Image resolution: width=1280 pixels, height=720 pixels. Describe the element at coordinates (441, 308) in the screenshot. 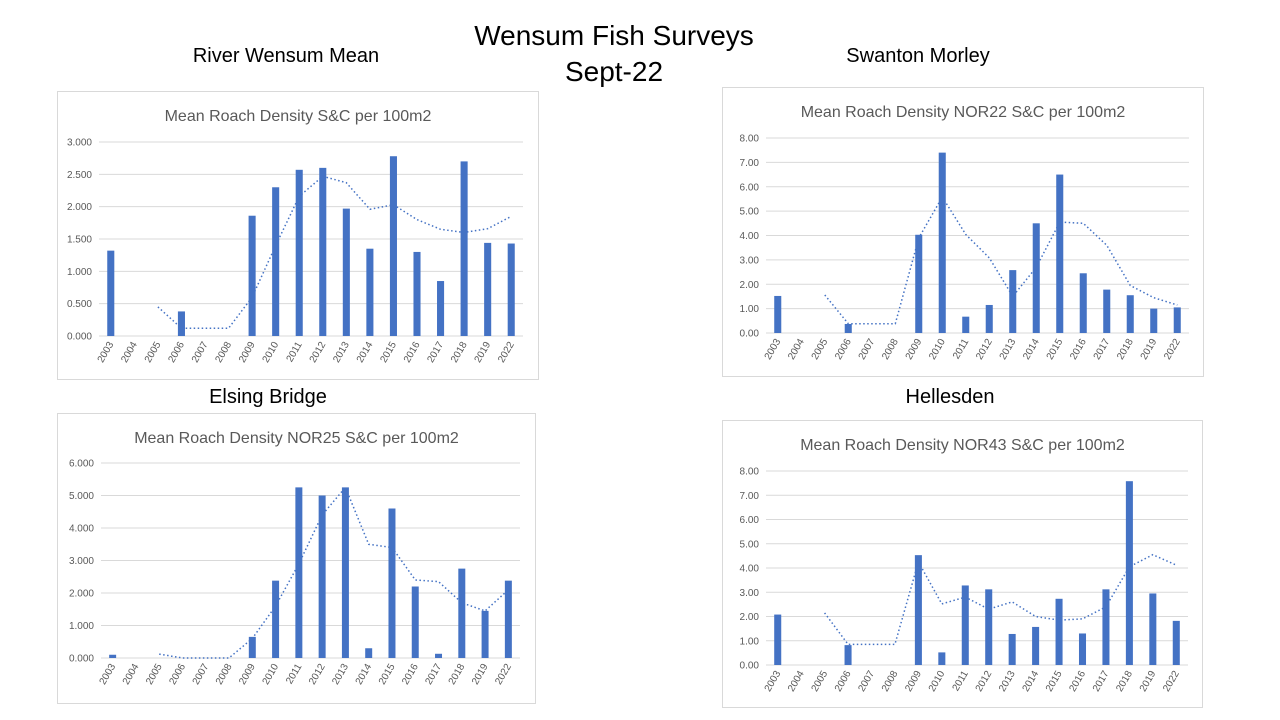

I see `bar-2017` at that location.